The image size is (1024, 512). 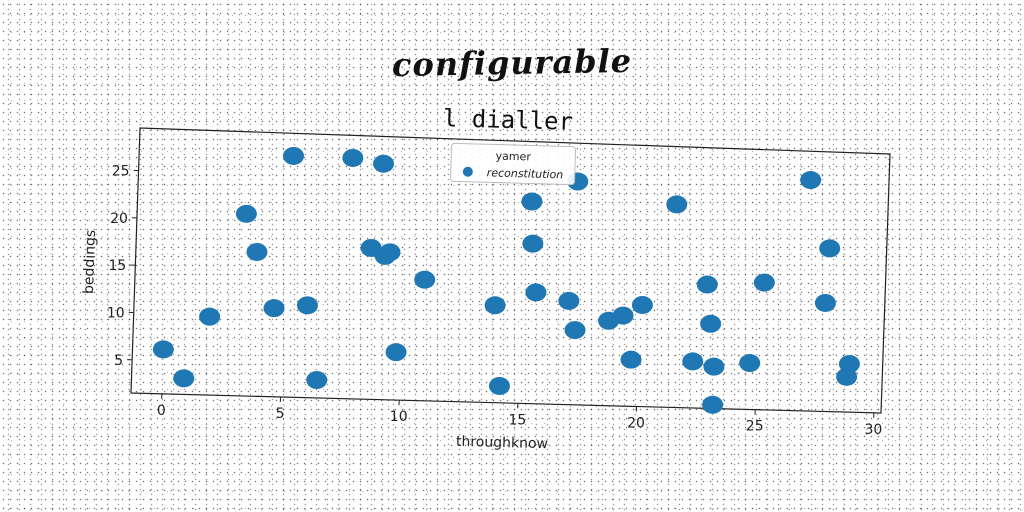 I want to click on legend-title: yamer, so click(x=513, y=157).